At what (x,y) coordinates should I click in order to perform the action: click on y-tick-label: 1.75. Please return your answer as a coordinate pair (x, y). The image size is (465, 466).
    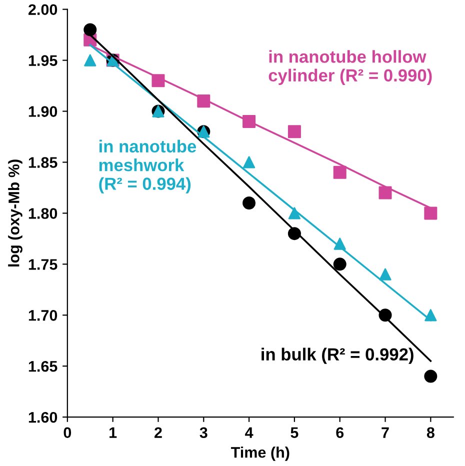
    Looking at the image, I should click on (43, 264).